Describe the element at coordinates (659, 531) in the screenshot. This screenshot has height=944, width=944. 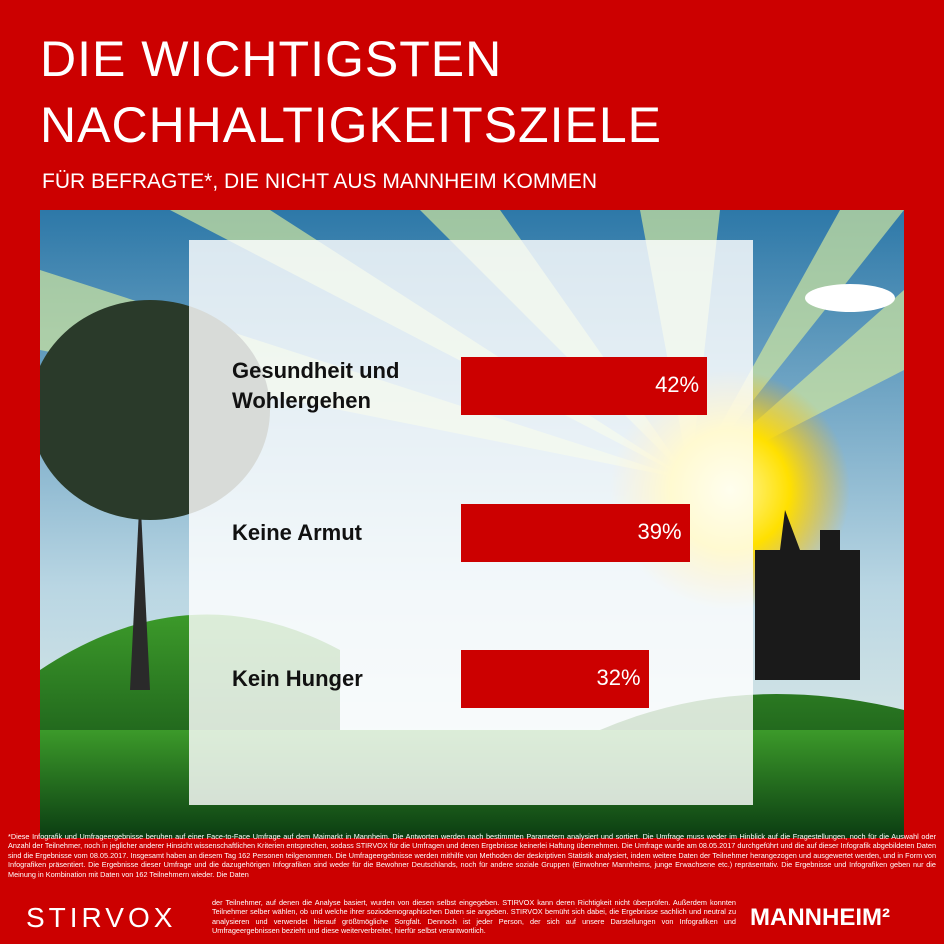
I see `value-label: 39%` at that location.